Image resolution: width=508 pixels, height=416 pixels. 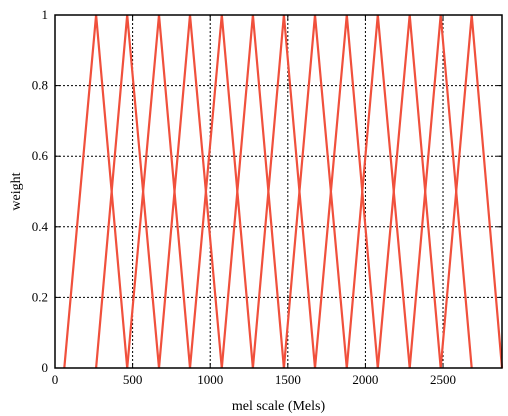 What do you see at coordinates (279, 406) in the screenshot?
I see `x-axis-label: mel scale (Mels)` at bounding box center [279, 406].